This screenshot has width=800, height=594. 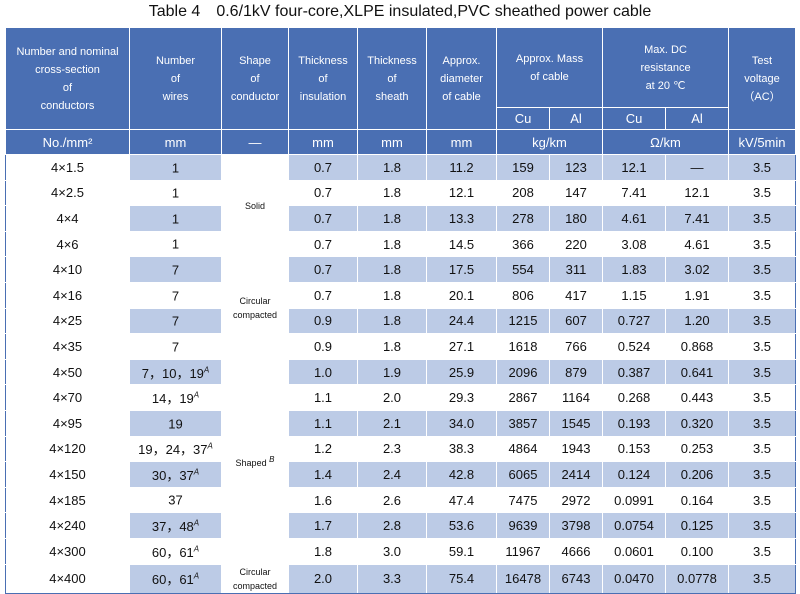 I want to click on cell-size: 4×50, so click(x=67, y=372).